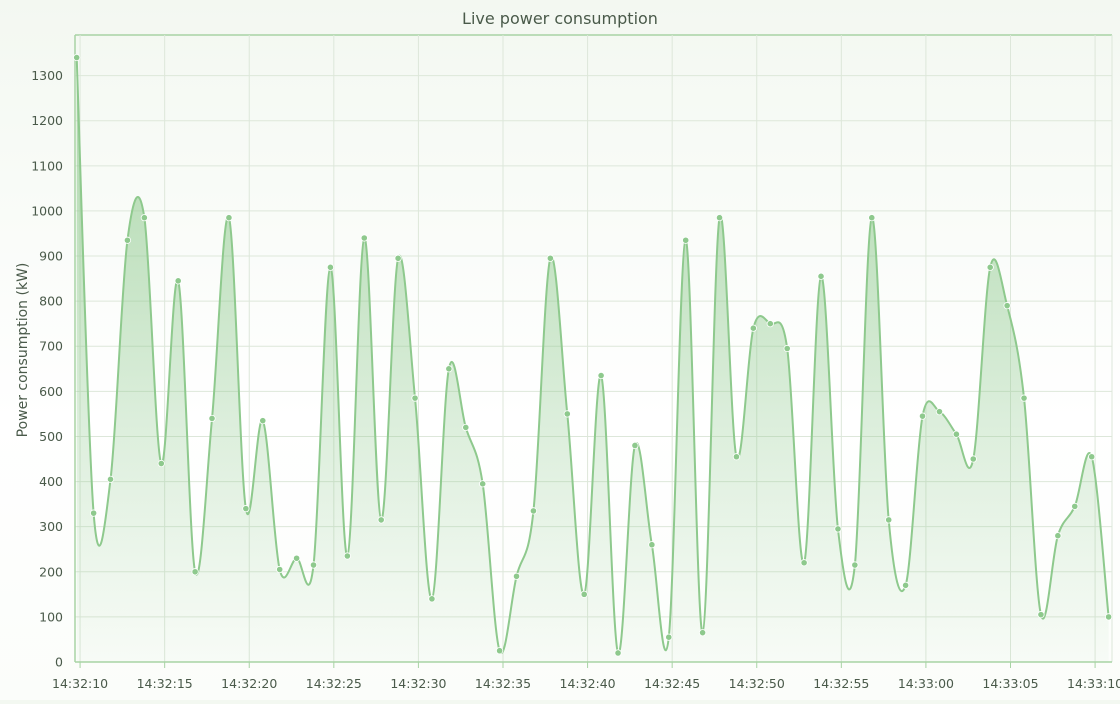 The width and height of the screenshot is (1120, 704). What do you see at coordinates (503, 683) in the screenshot?
I see `x-tick-label: 14:32:35` at bounding box center [503, 683].